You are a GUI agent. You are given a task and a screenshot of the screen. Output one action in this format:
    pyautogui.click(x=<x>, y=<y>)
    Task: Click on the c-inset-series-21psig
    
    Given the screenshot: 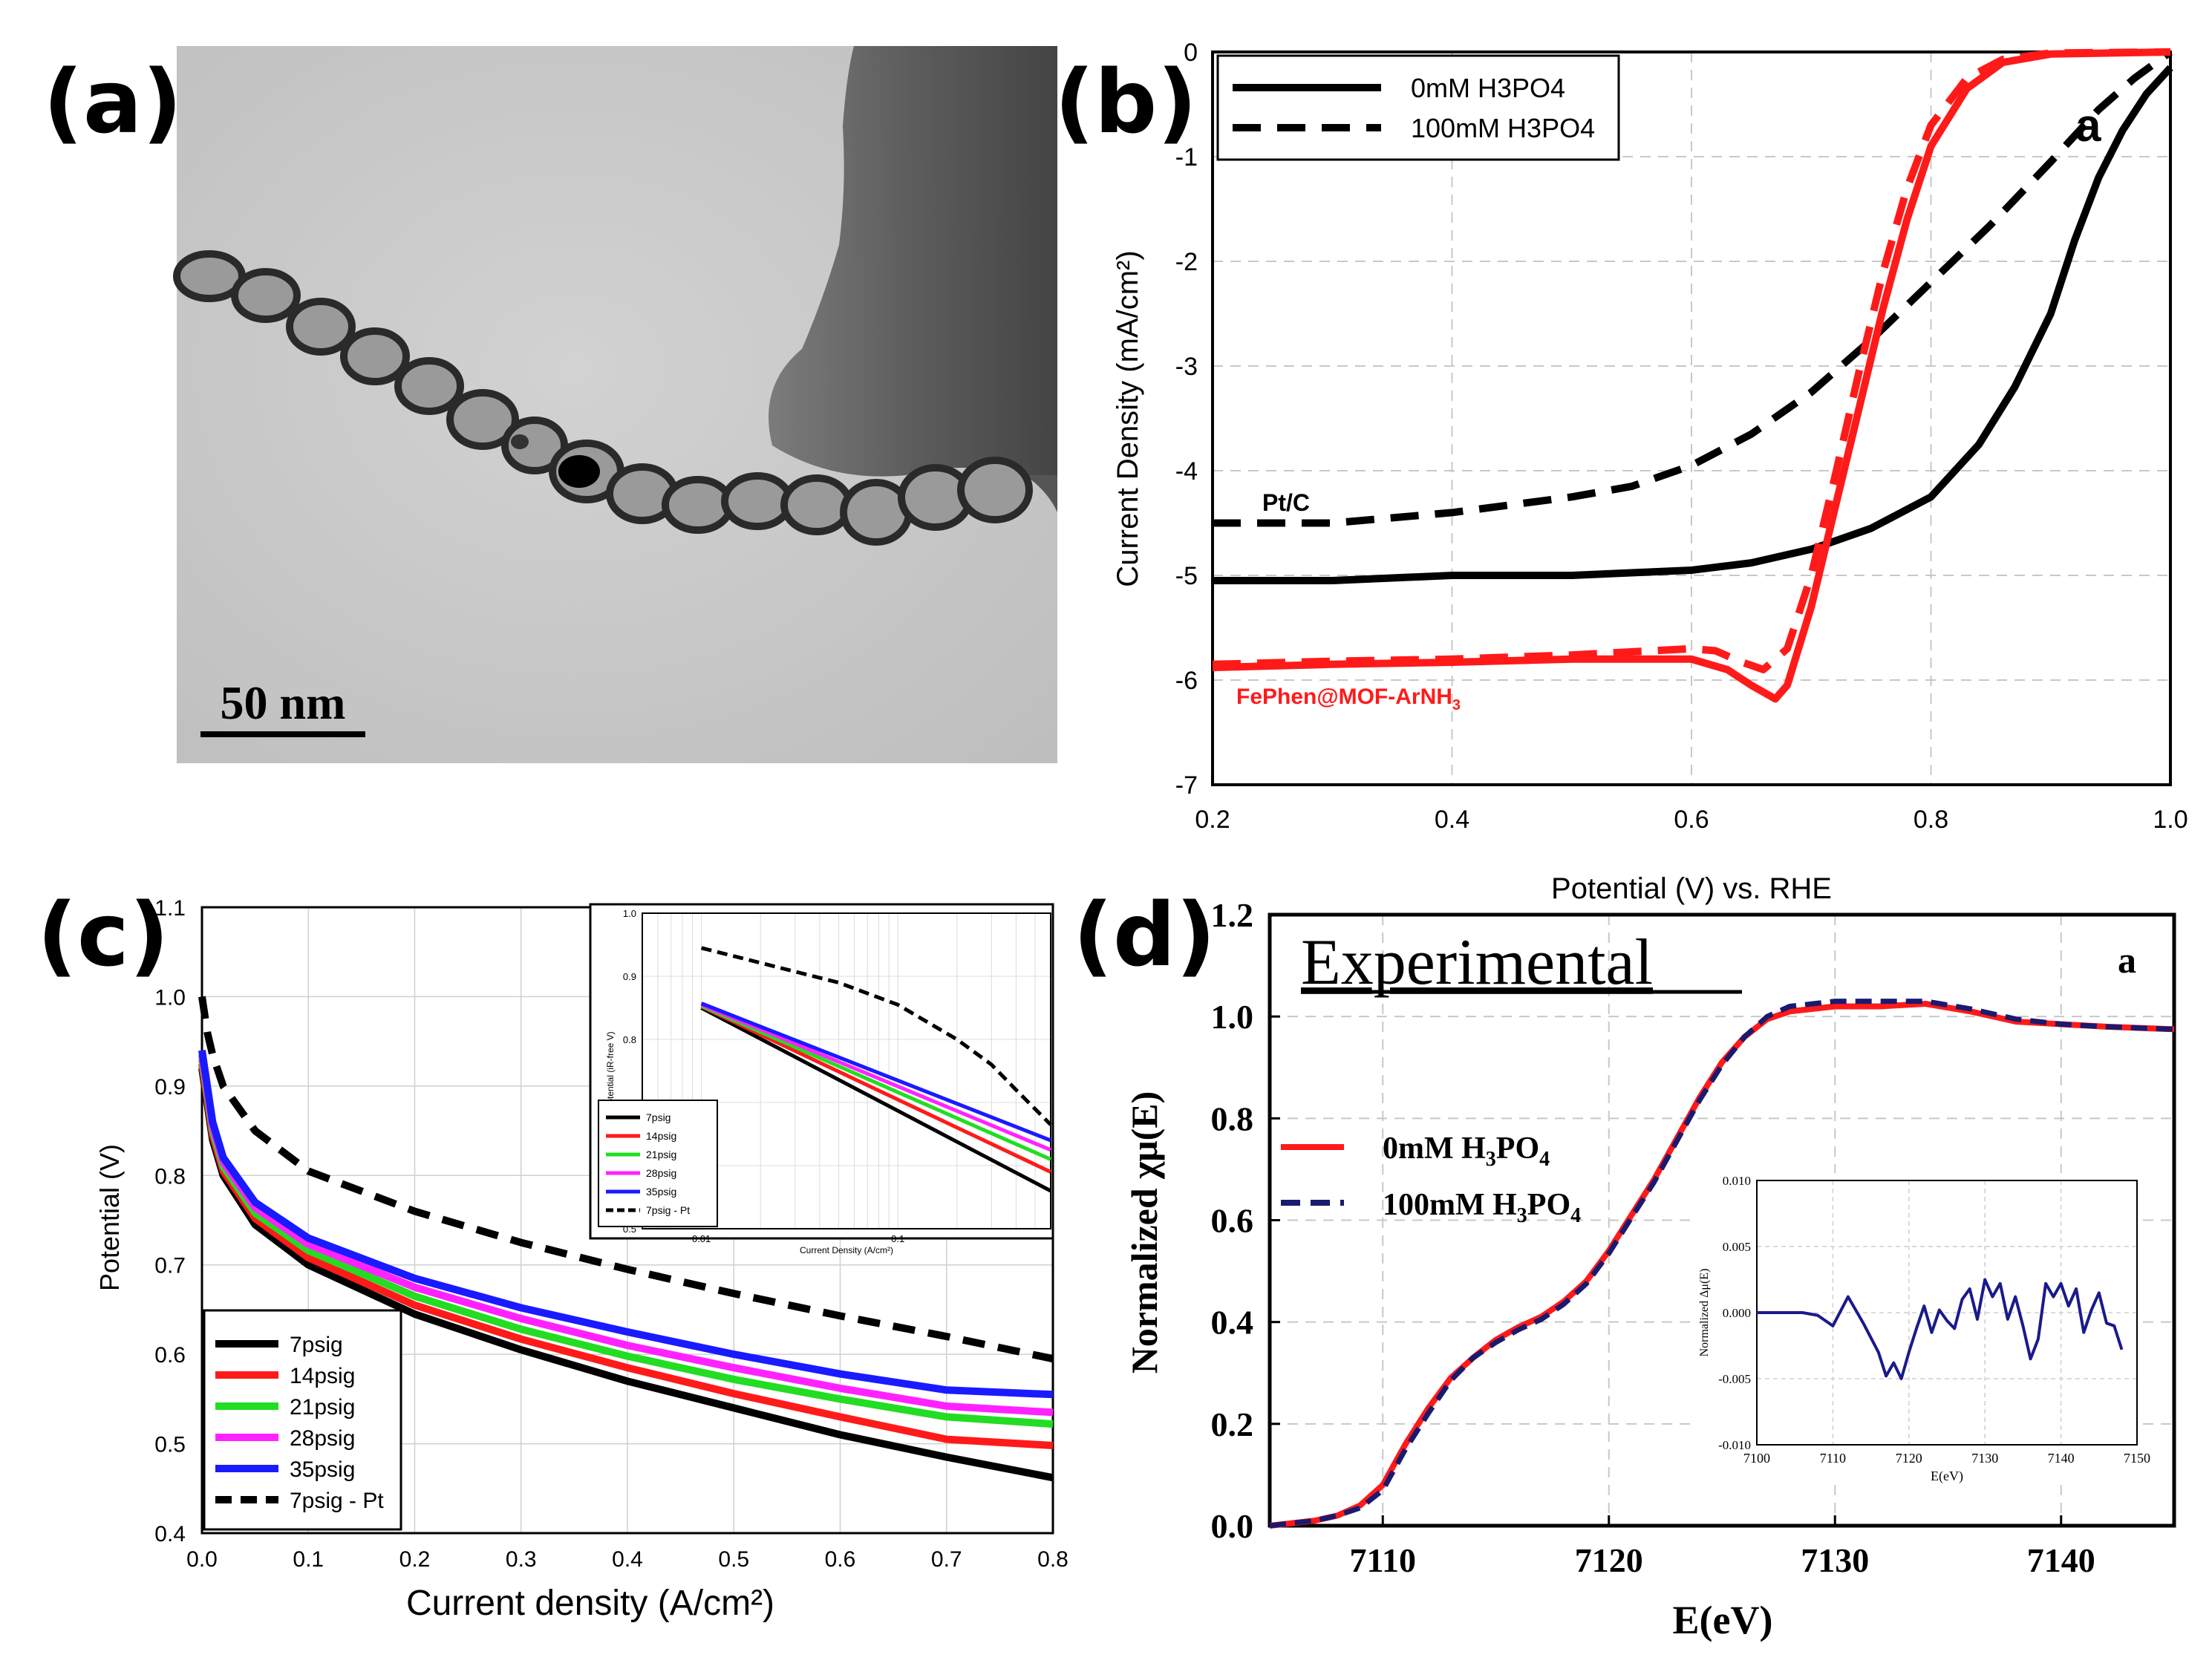 What is the action you would take?
    pyautogui.click(x=876, y=1082)
    